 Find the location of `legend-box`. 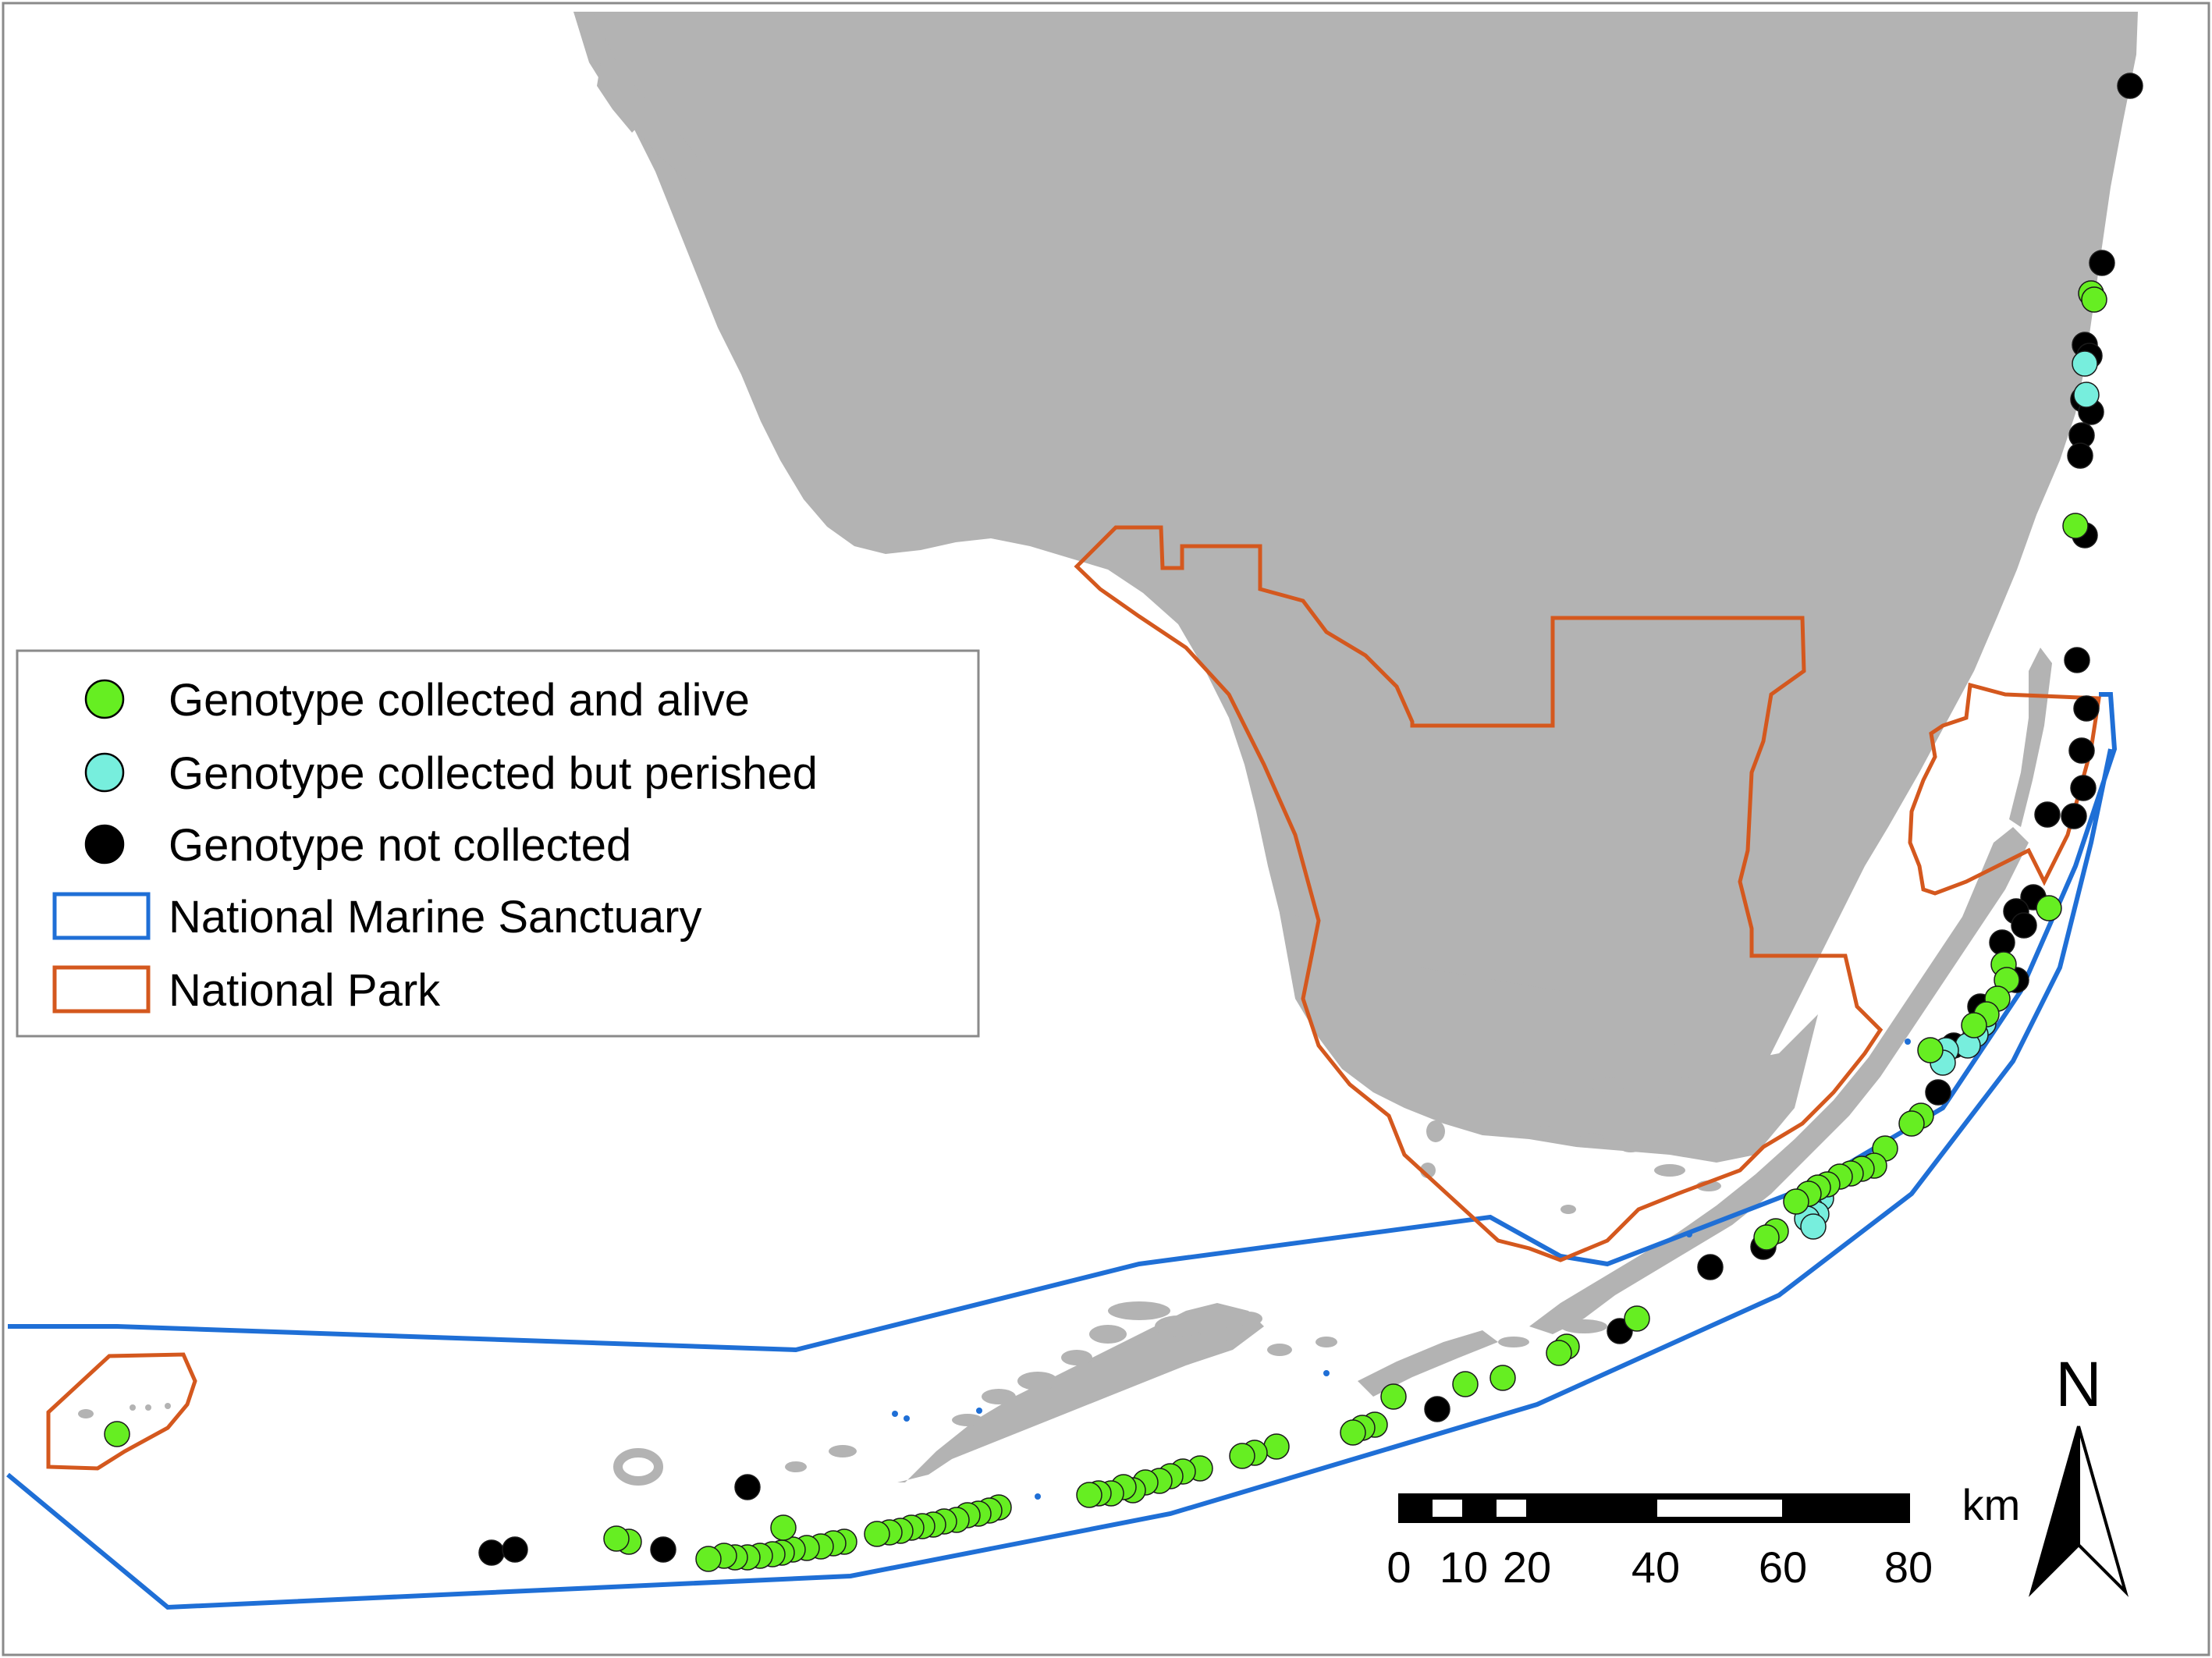

legend-box is located at coordinates (498, 843).